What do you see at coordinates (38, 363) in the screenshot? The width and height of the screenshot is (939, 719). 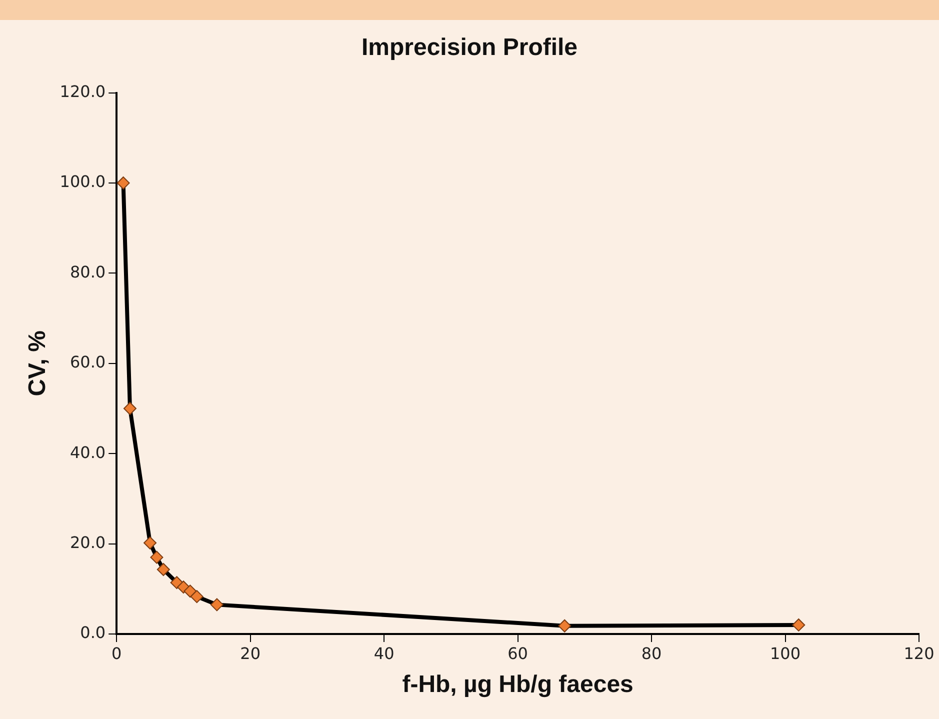 I see `y-axis-title: CV, %` at bounding box center [38, 363].